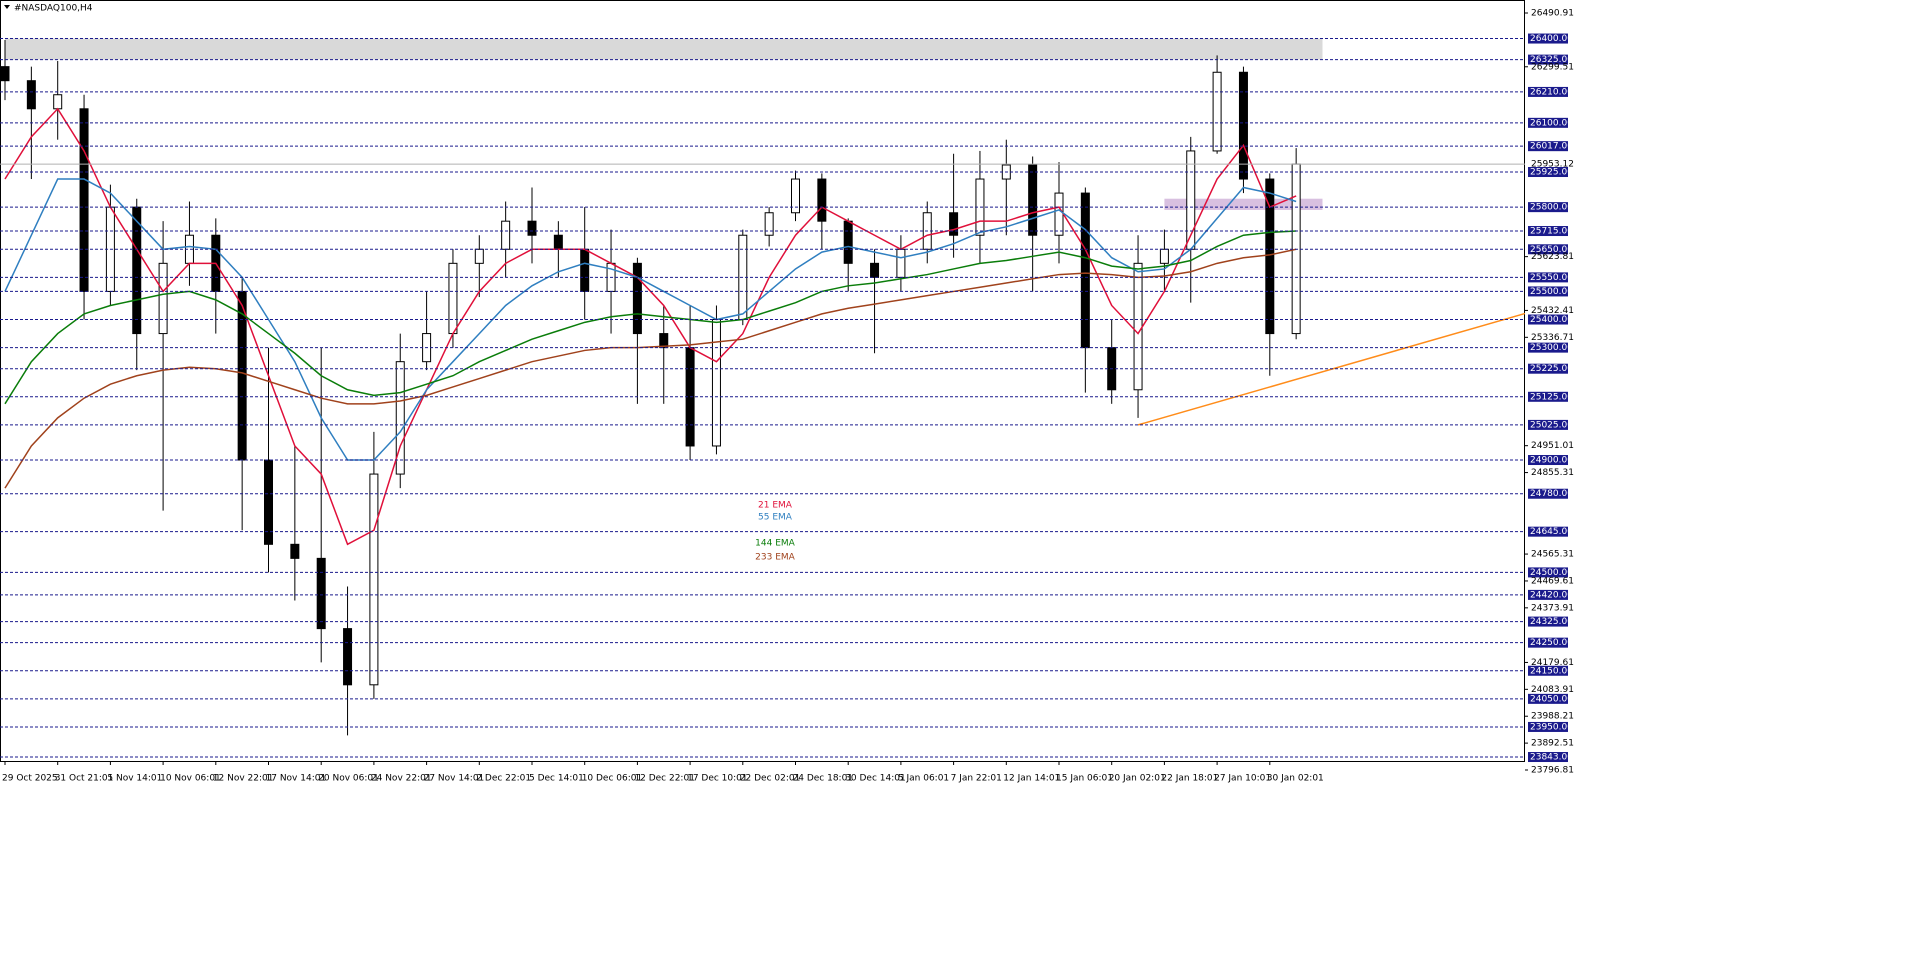  What do you see at coordinates (1552, 717) in the screenshot?
I see `y-tick-label: 23988.21` at bounding box center [1552, 717].